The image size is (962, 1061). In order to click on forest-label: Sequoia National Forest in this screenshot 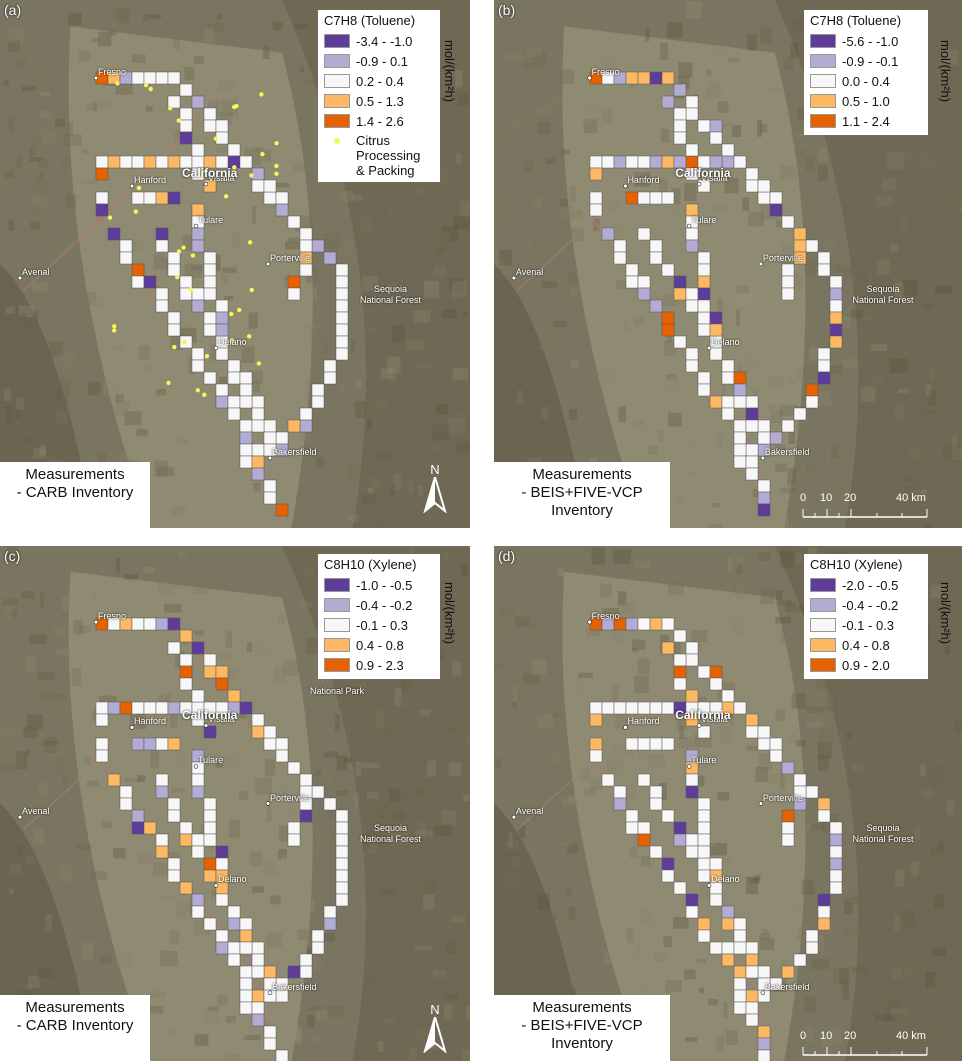, I will do `click(391, 294)`.